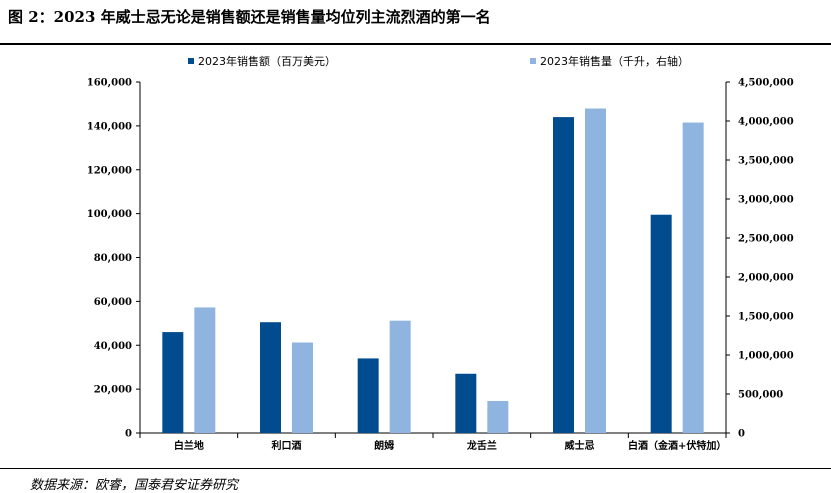 The height and width of the screenshot is (493, 831). Describe the element at coordinates (741, 434) in the screenshot. I see `right-tick-label: 0` at that location.